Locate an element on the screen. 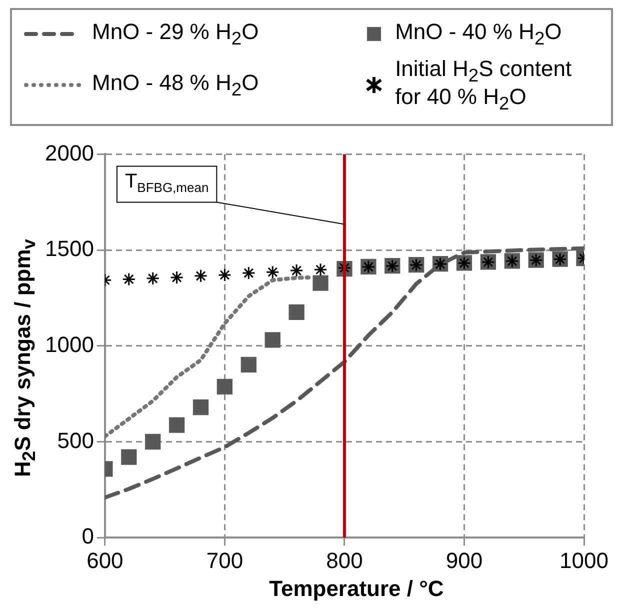  y-tick-label: 500 is located at coordinates (75, 439).